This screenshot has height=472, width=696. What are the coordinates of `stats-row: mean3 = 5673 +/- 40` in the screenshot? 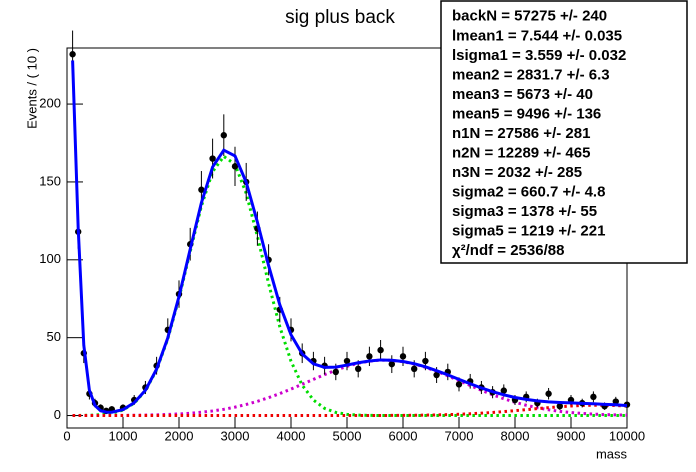 It's located at (522, 94).